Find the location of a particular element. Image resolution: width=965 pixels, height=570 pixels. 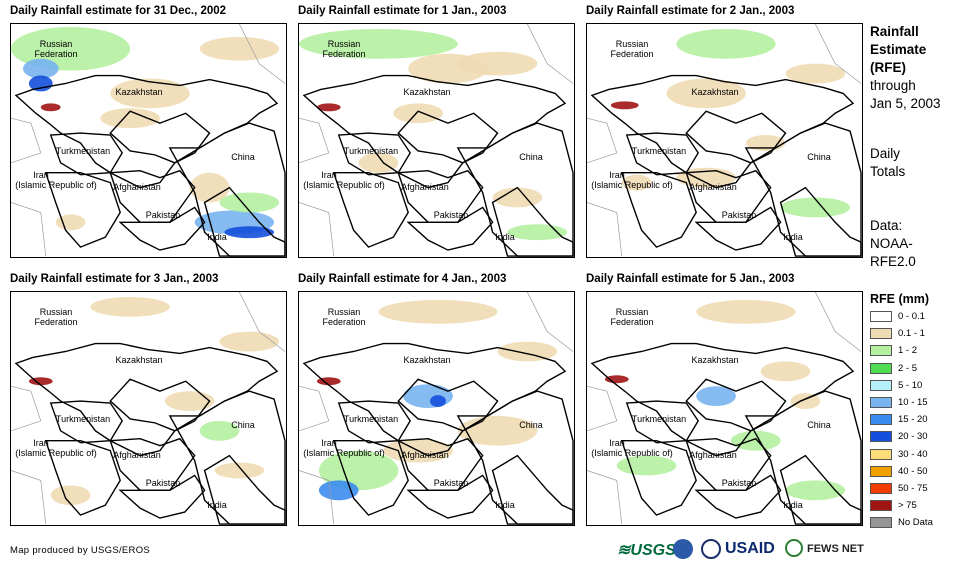

legend-item: 50 - 75 is located at coordinates (899, 488).